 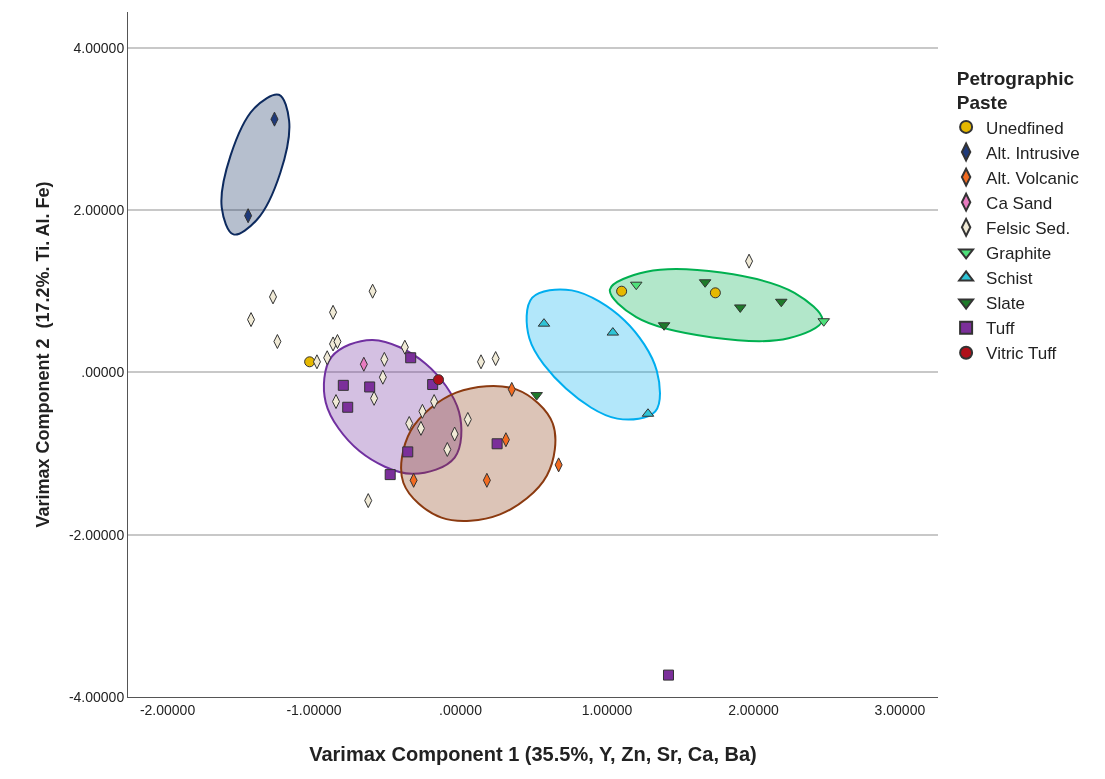 What do you see at coordinates (1005, 304) in the screenshot?
I see `legend-label: Slate` at bounding box center [1005, 304].